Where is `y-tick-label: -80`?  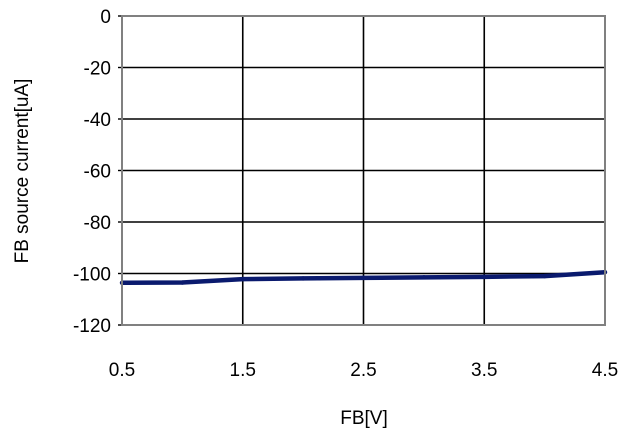 y-tick-label: -80 is located at coordinates (97, 223).